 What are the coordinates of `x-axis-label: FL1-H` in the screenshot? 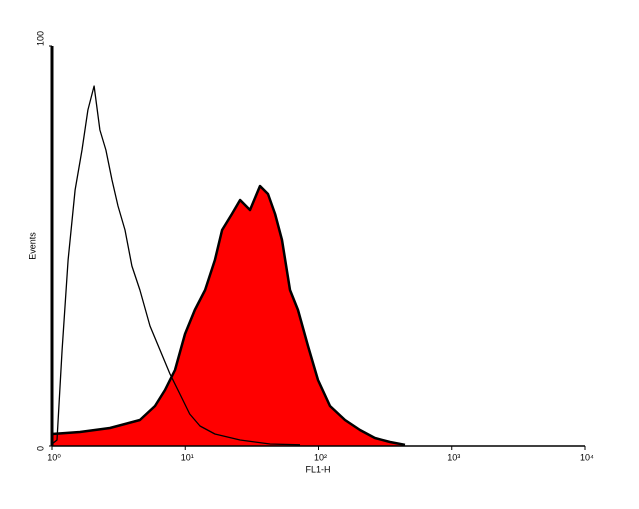 It's located at (317, 469).